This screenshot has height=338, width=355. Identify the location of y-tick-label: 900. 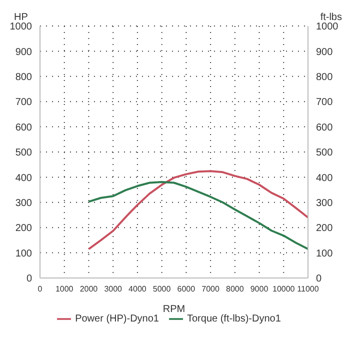
(23, 52).